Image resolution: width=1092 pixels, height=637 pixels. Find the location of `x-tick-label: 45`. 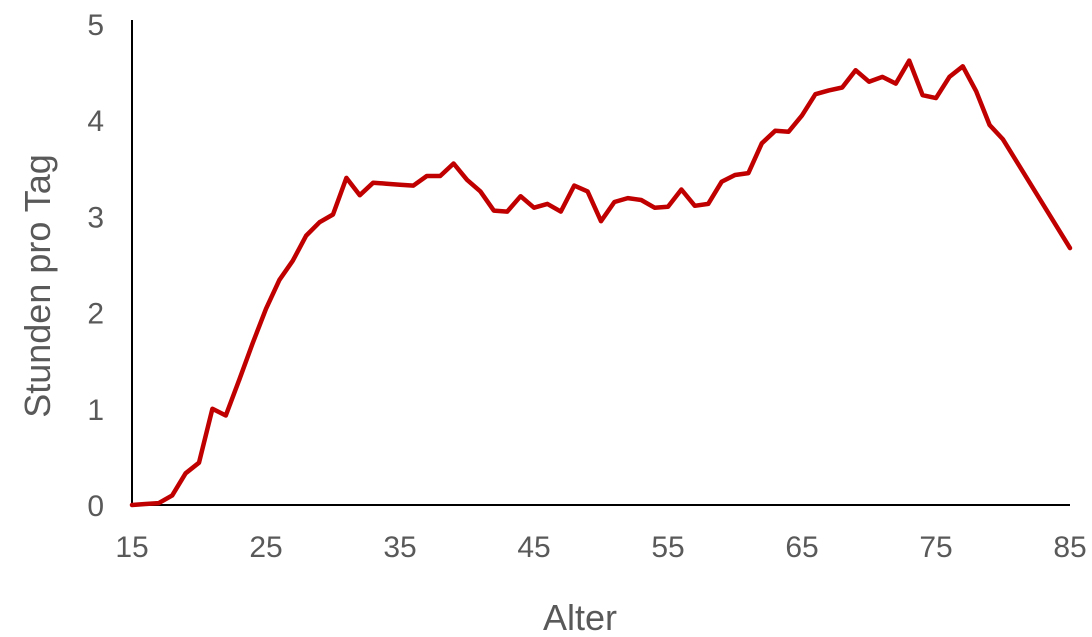

x-tick-label: 45 is located at coordinates (533, 547).